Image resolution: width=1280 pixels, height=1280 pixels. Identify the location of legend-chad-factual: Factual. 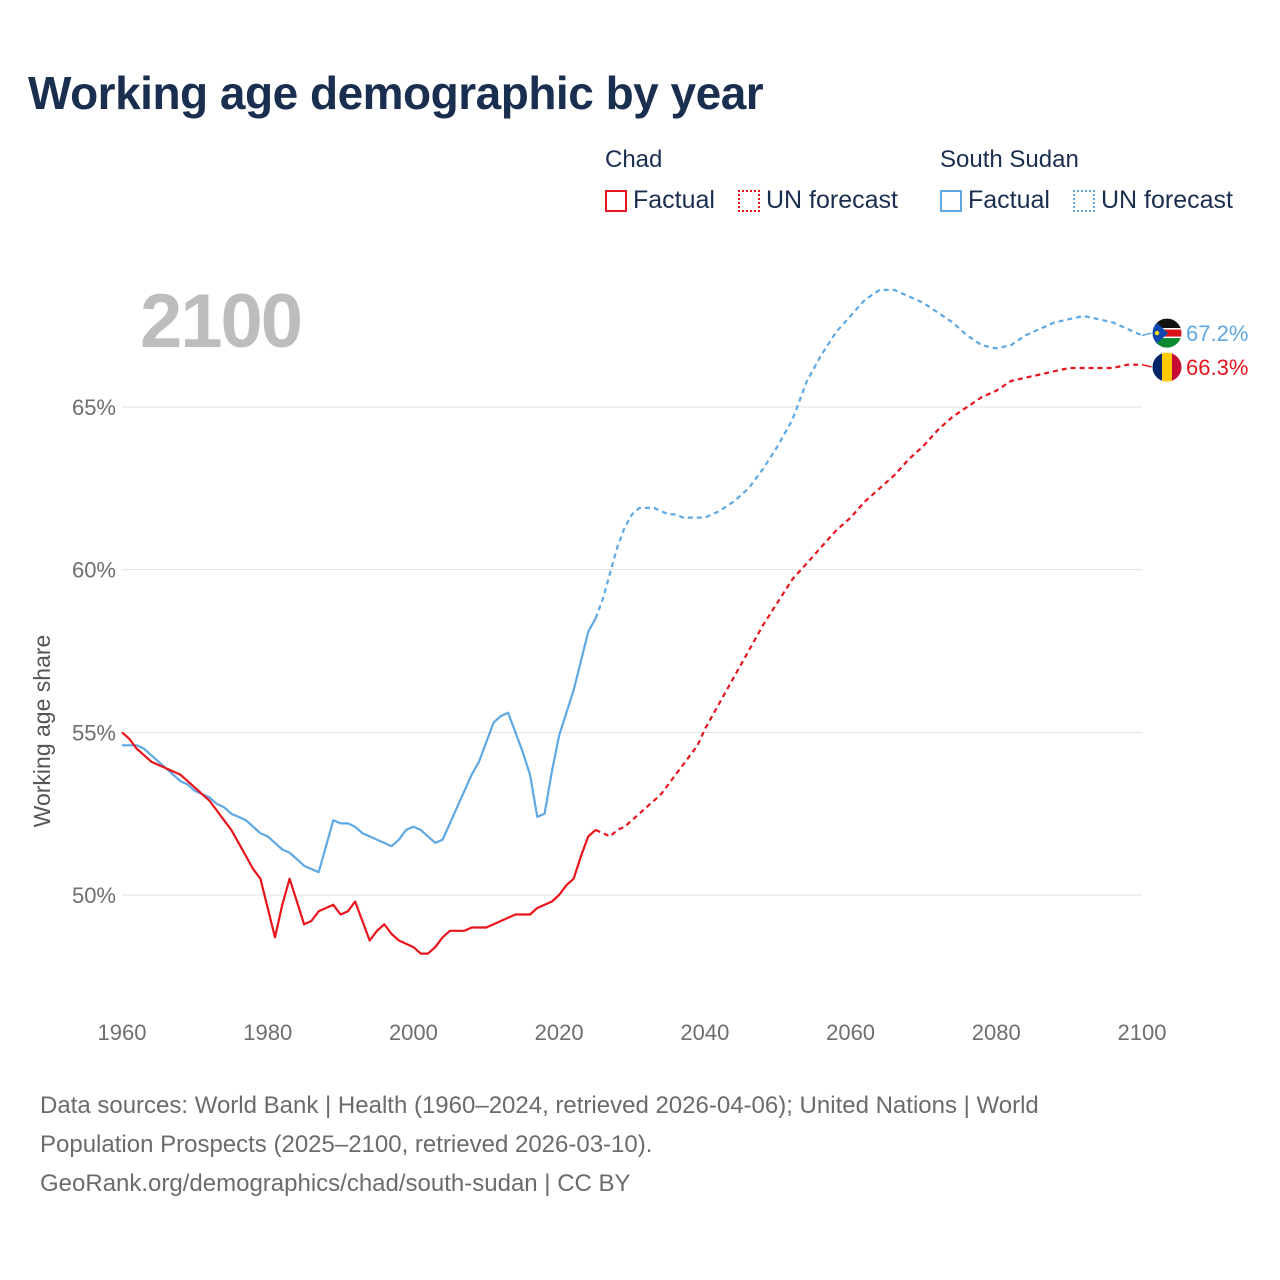
(660, 200).